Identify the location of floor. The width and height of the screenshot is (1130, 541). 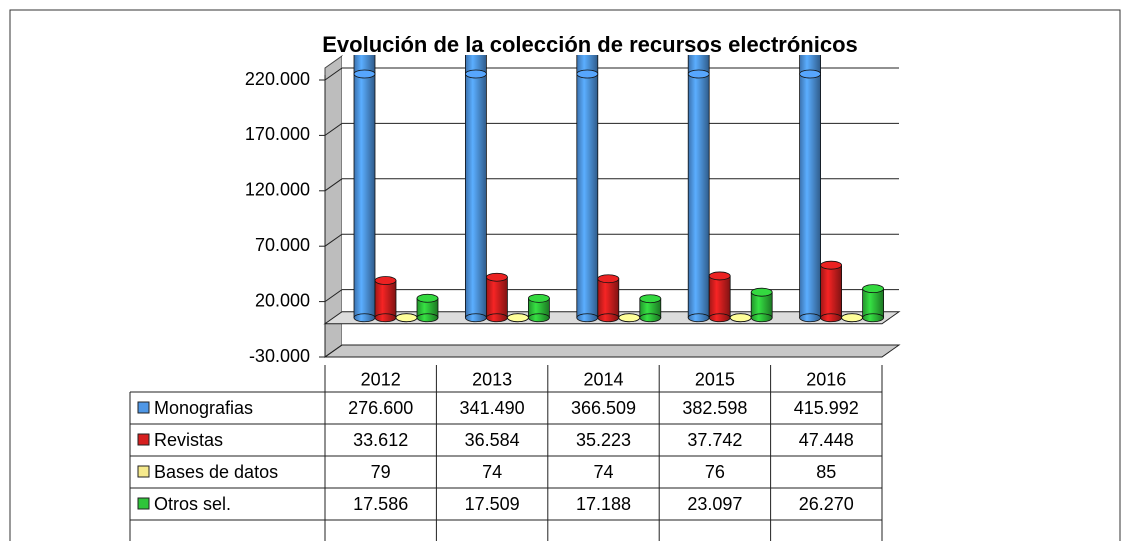
(612, 351).